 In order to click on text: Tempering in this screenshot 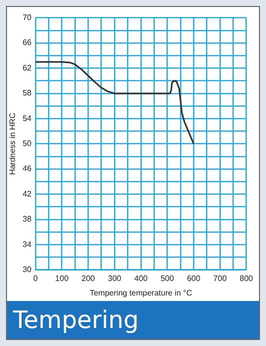, I will do `click(133, 320)`.